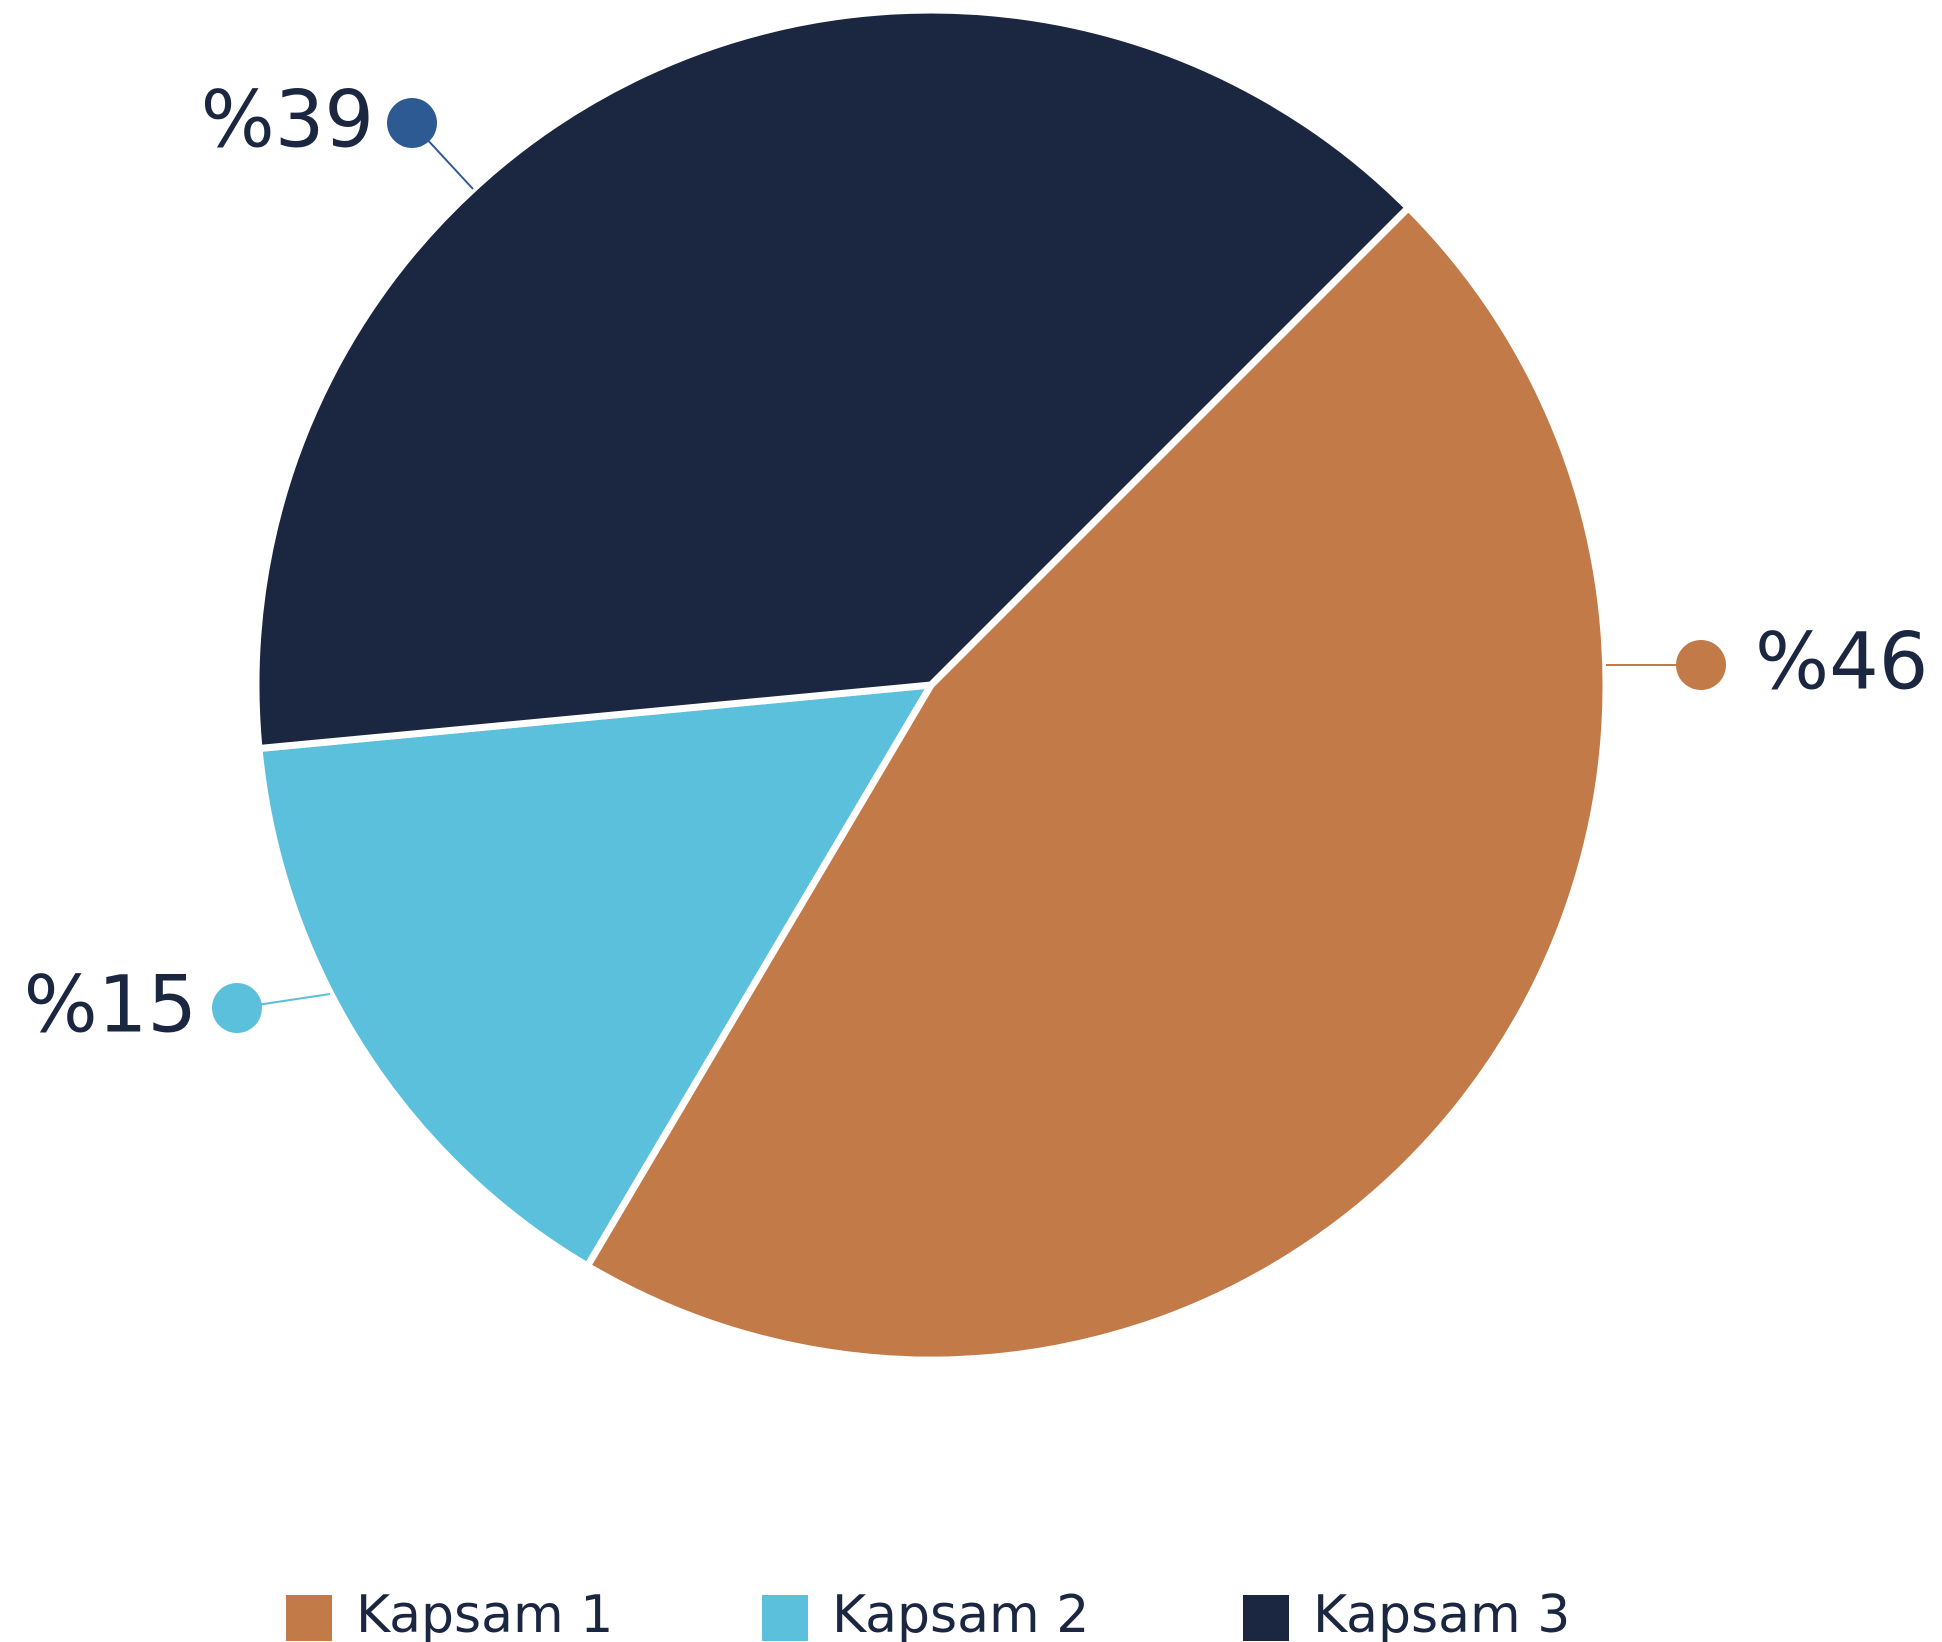  I want to click on legend: Kapsam 1 Kapsam 2 Kapsam 3, so click(928, 1613).